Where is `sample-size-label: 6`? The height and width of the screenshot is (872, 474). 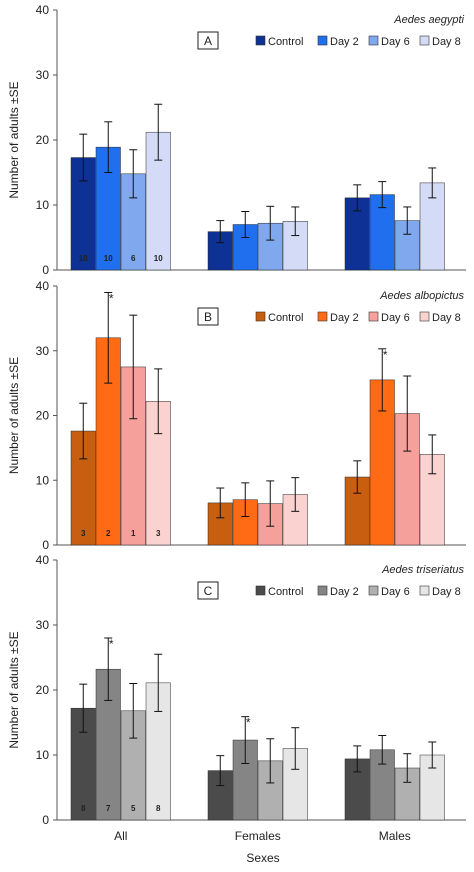 sample-size-label: 6 is located at coordinates (133, 258).